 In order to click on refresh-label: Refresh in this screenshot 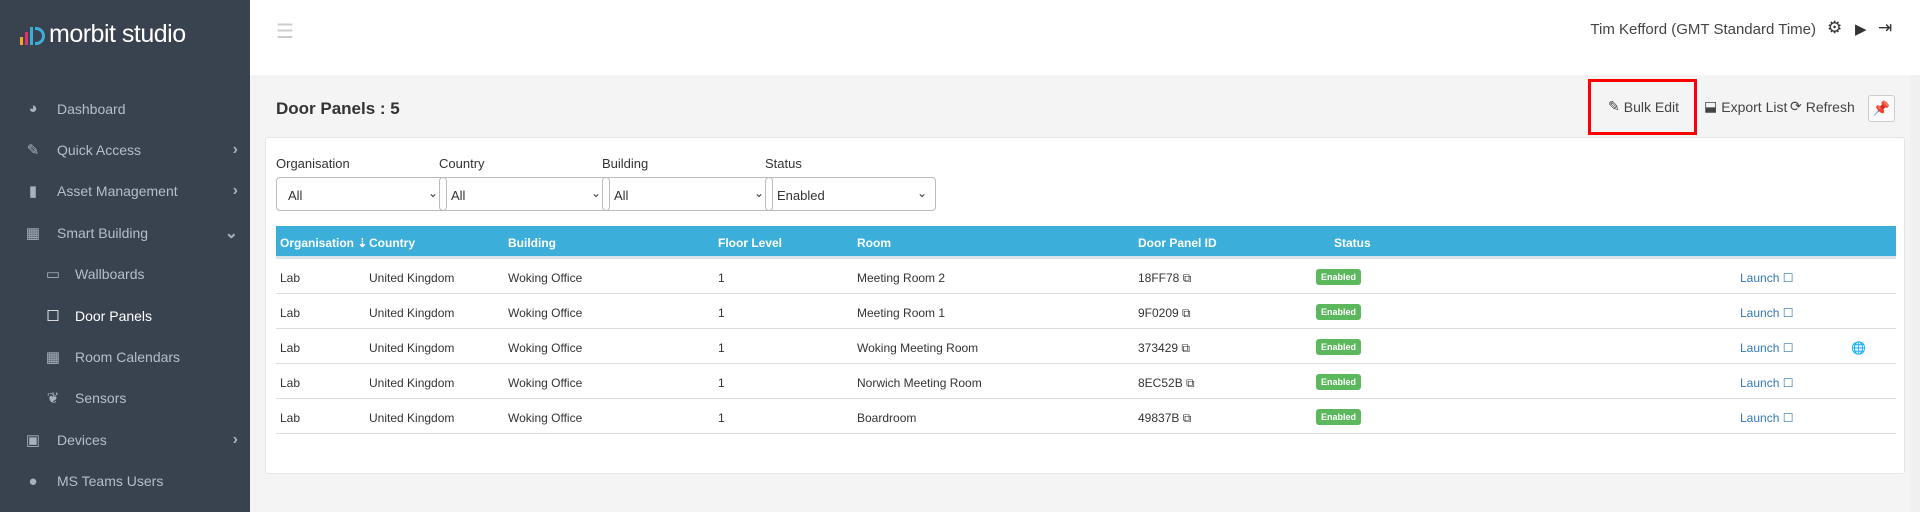, I will do `click(1830, 106)`.